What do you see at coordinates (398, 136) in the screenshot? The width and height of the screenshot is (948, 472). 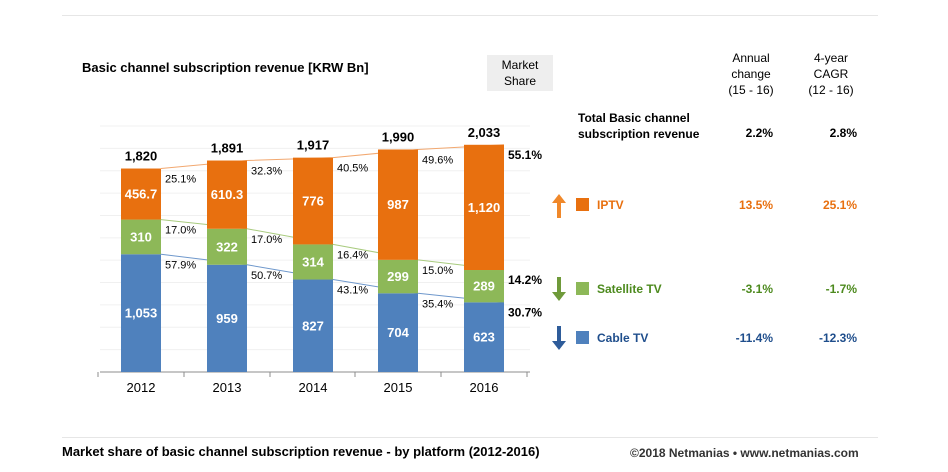 I see `bar-total-label: 1,990` at bounding box center [398, 136].